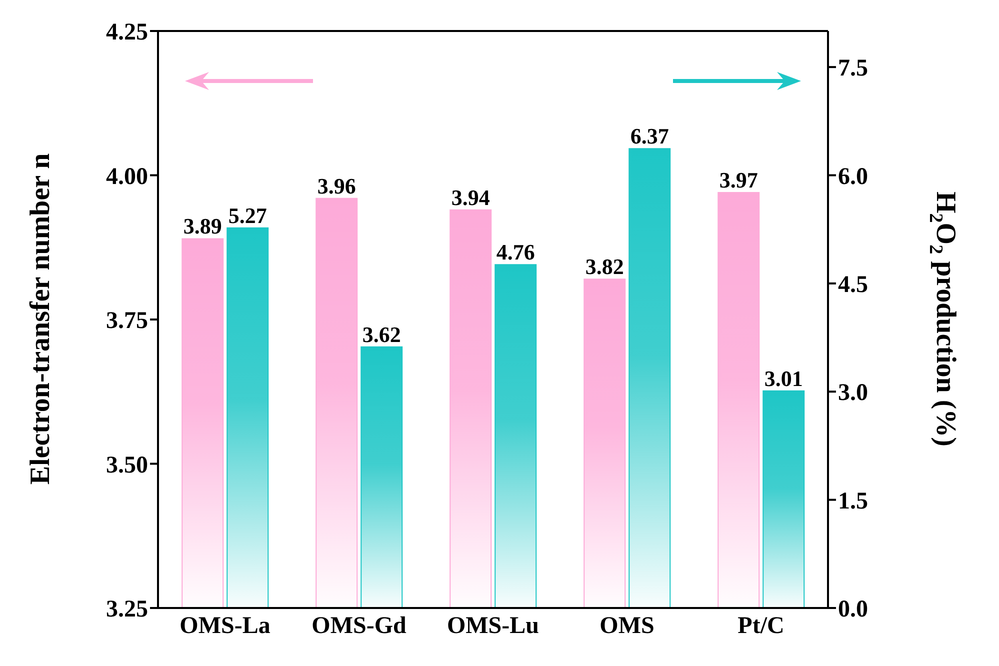 Image resolution: width=999 pixels, height=666 pixels. I want to click on x-tick-label: OMS, so click(627, 626).